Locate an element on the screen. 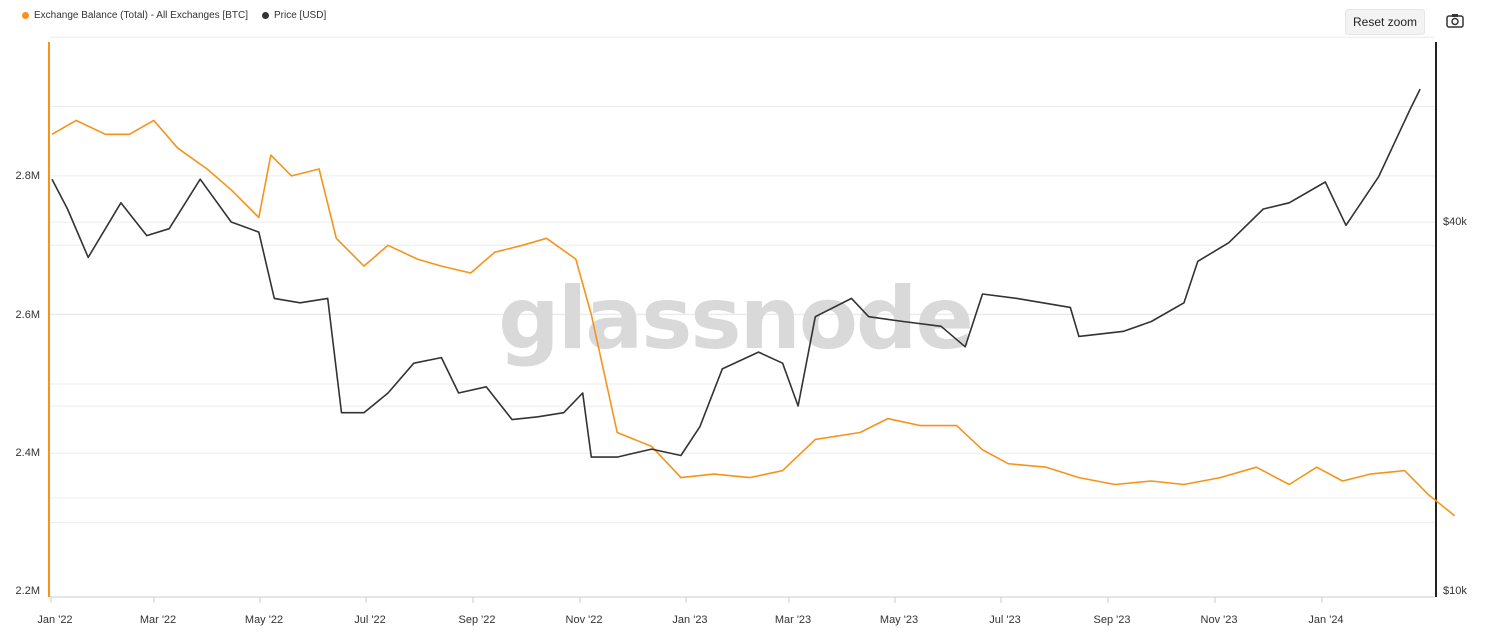  camera-icon is located at coordinates (1455, 20).